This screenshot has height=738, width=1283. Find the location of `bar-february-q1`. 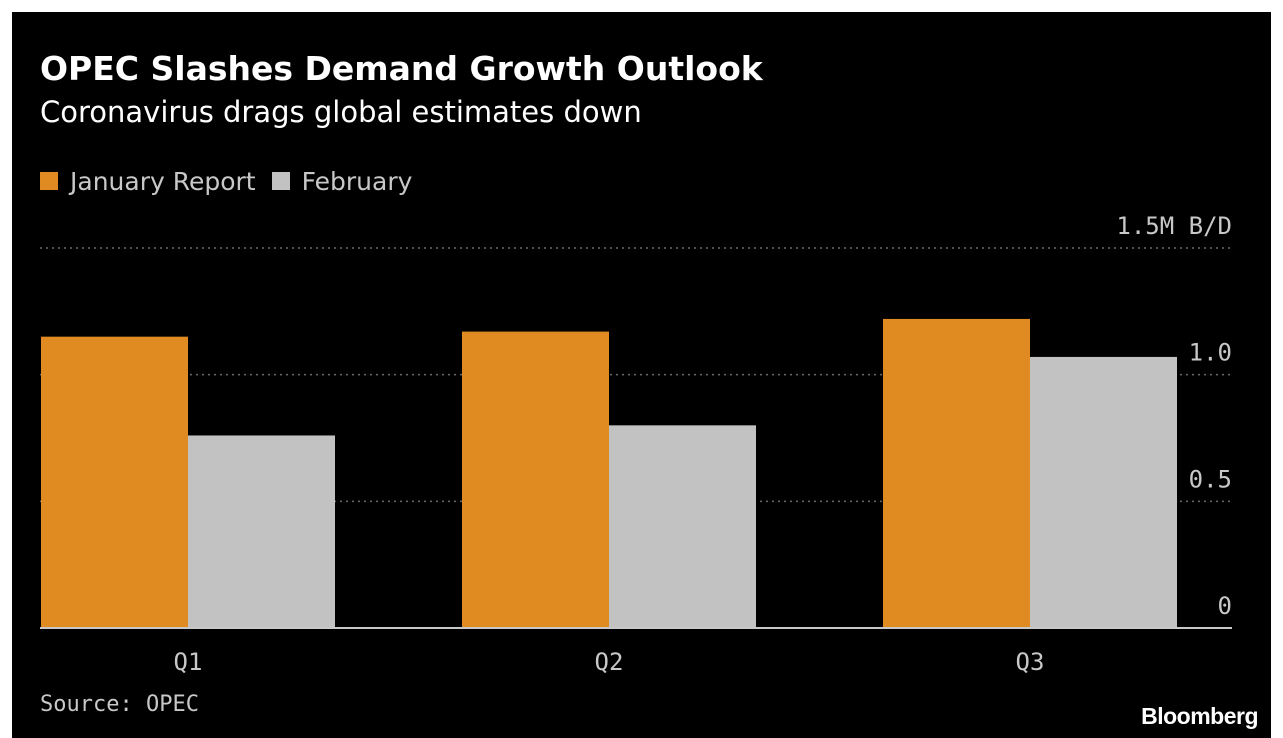

bar-february-q1 is located at coordinates (261, 531).